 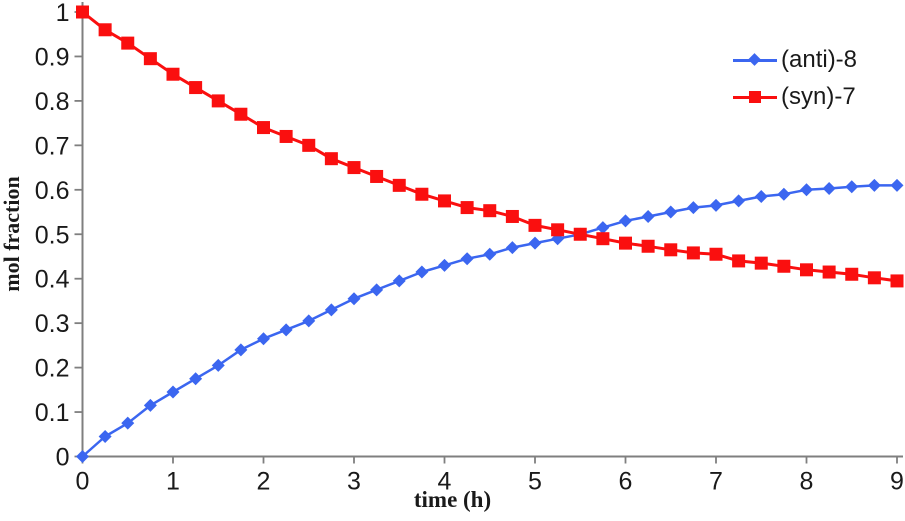 I want to click on x-tick-label: 9, so click(x=897, y=482).